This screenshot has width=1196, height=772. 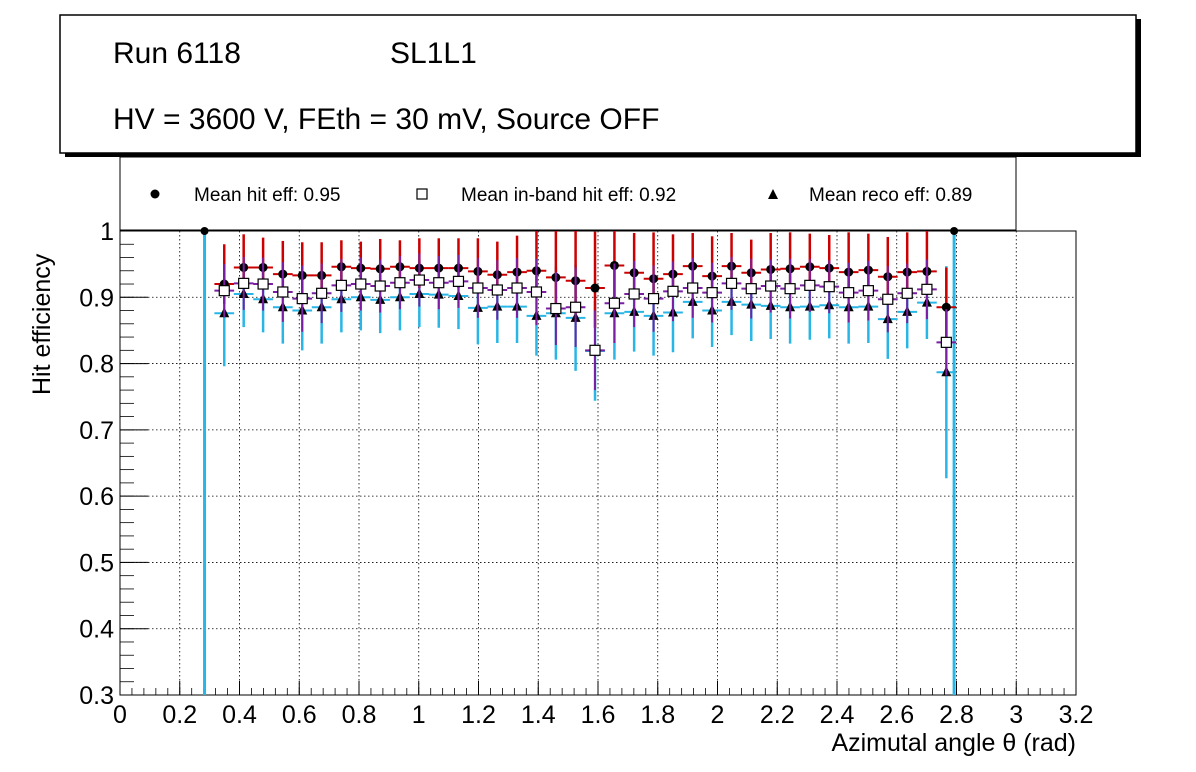 I want to click on legend-hit-label: Mean hit eff: 0.95, so click(x=267, y=195).